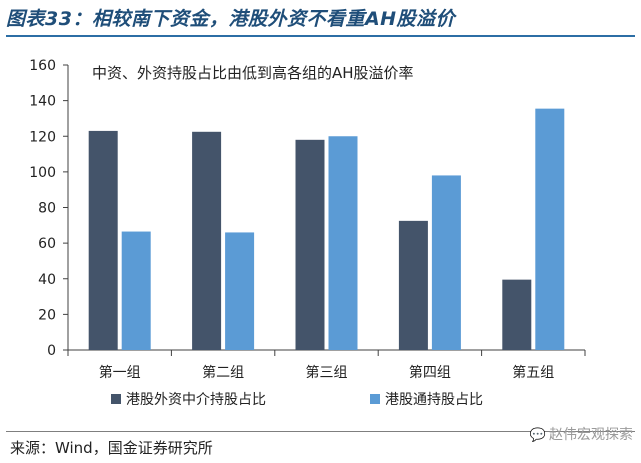 Image resolution: width=641 pixels, height=463 pixels. What do you see at coordinates (111, 448) in the screenshot?
I see `source-note: 来源：Wind，国金证券研究所` at bounding box center [111, 448].